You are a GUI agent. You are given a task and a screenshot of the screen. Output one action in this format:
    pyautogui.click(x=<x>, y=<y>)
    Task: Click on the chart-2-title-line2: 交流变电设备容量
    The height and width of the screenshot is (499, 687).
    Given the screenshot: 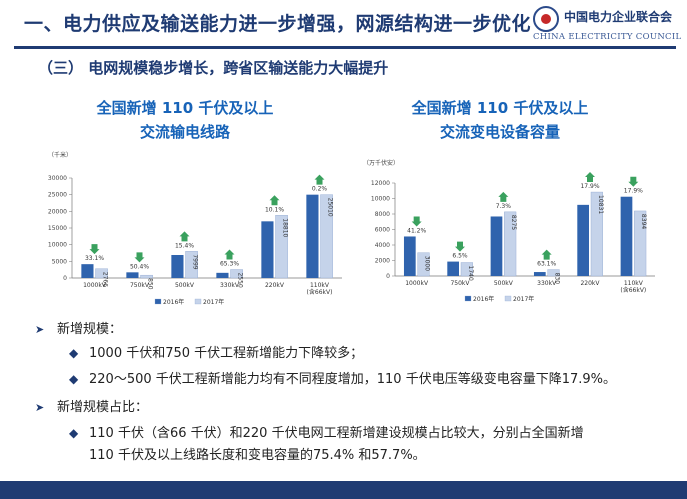 What is the action you would take?
    pyautogui.click(x=499, y=132)
    